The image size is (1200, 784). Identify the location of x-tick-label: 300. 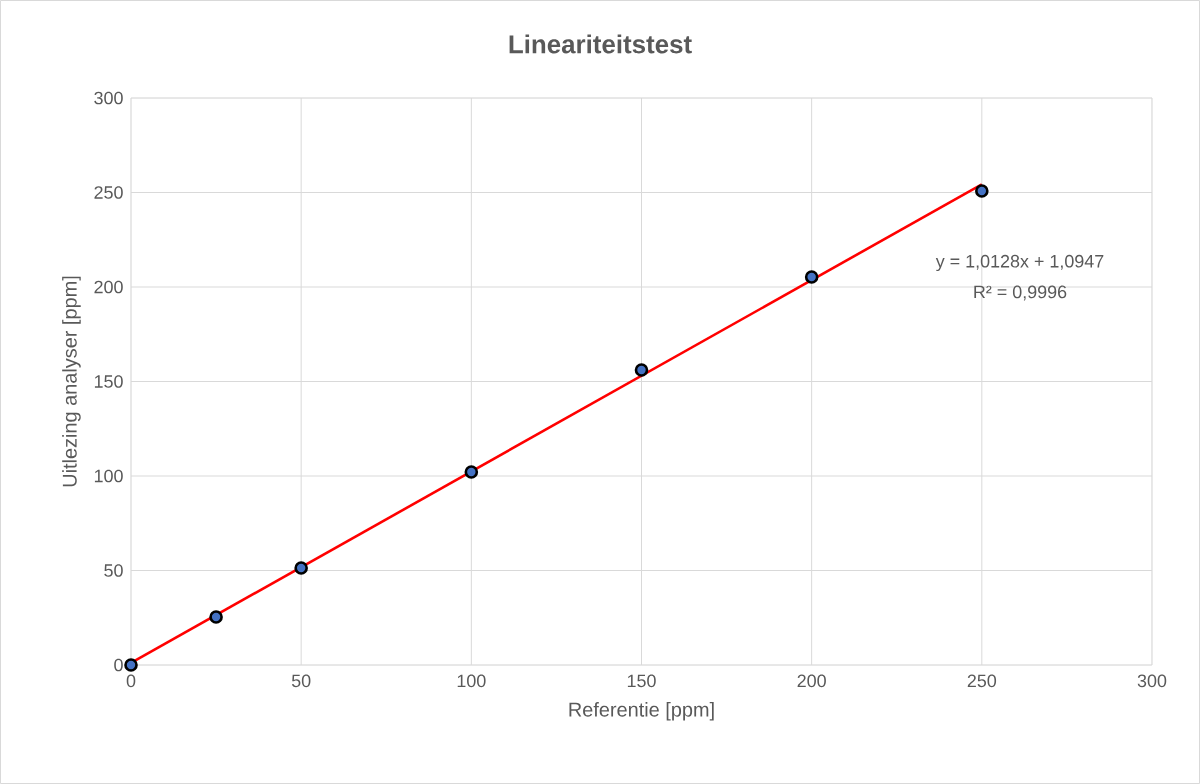
(1152, 681).